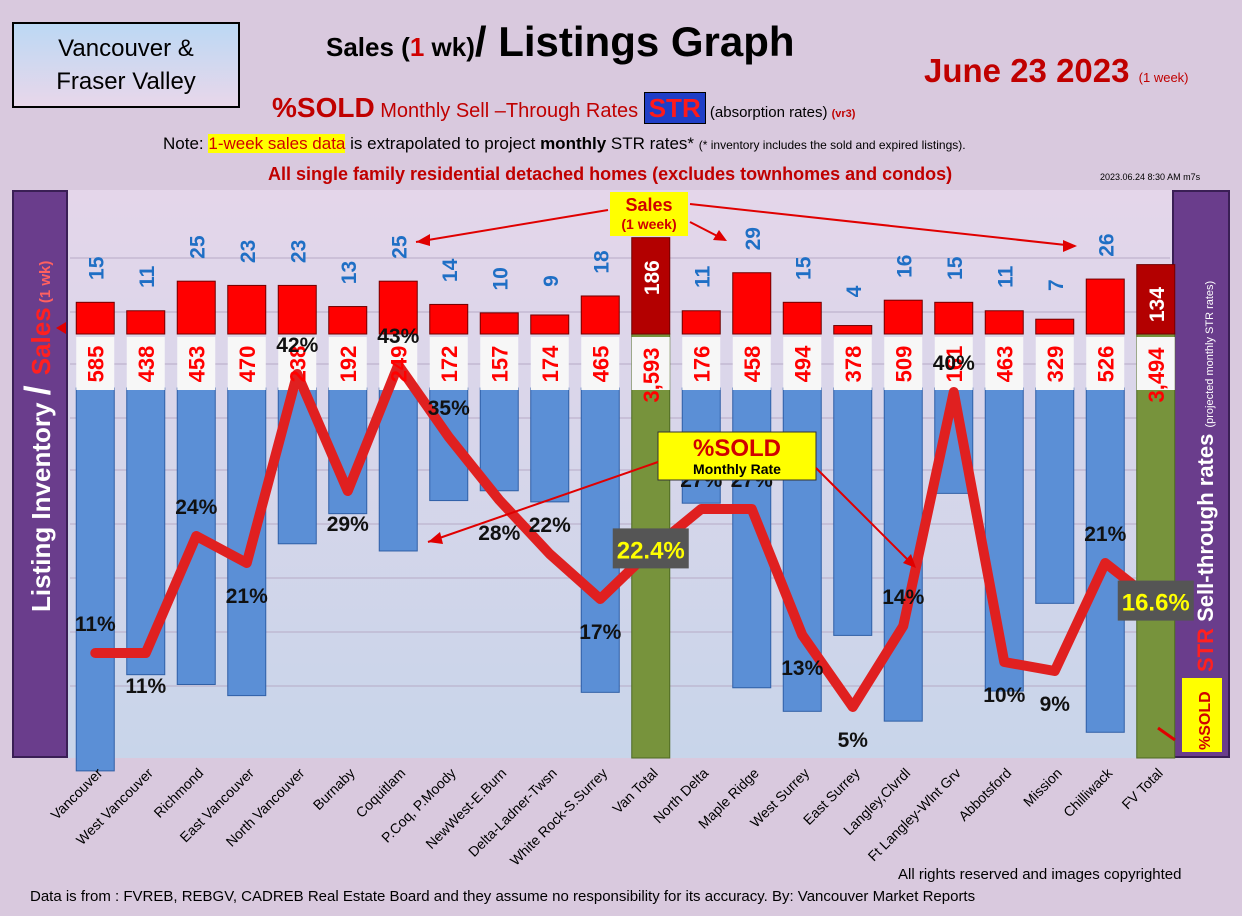  What do you see at coordinates (768, 112) in the screenshot?
I see `subtitle-absorption: (absorption rates)` at bounding box center [768, 112].